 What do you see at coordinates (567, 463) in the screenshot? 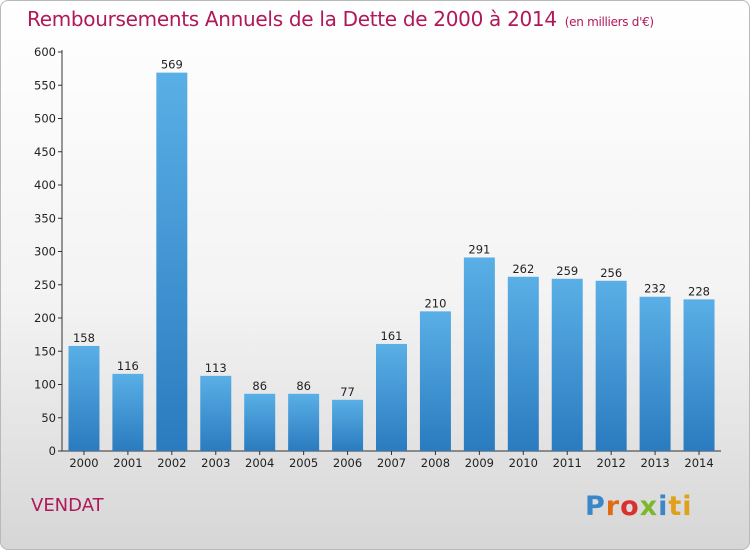
I see `x-tick-label: 2011` at bounding box center [567, 463].